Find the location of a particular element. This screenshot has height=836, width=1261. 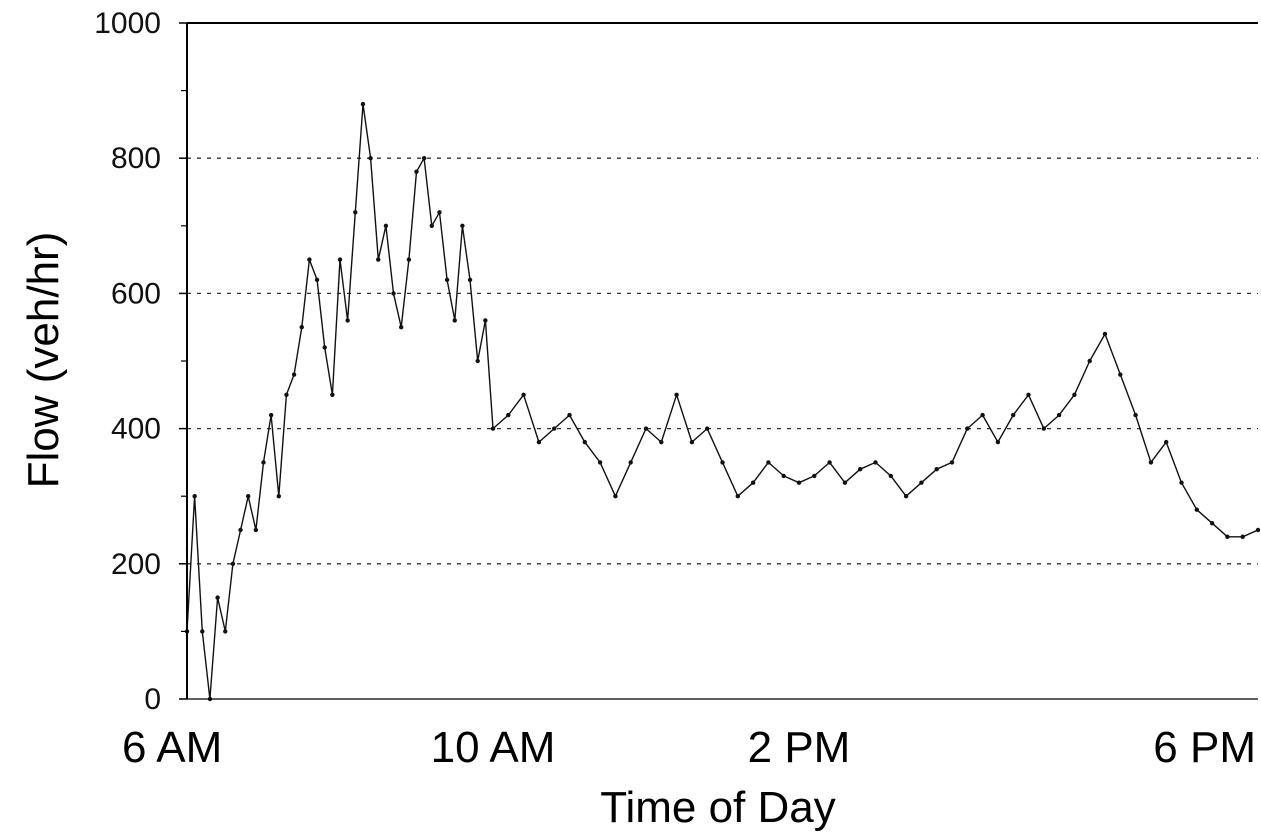

y-tick-label-800: 800 is located at coordinates (136, 158).